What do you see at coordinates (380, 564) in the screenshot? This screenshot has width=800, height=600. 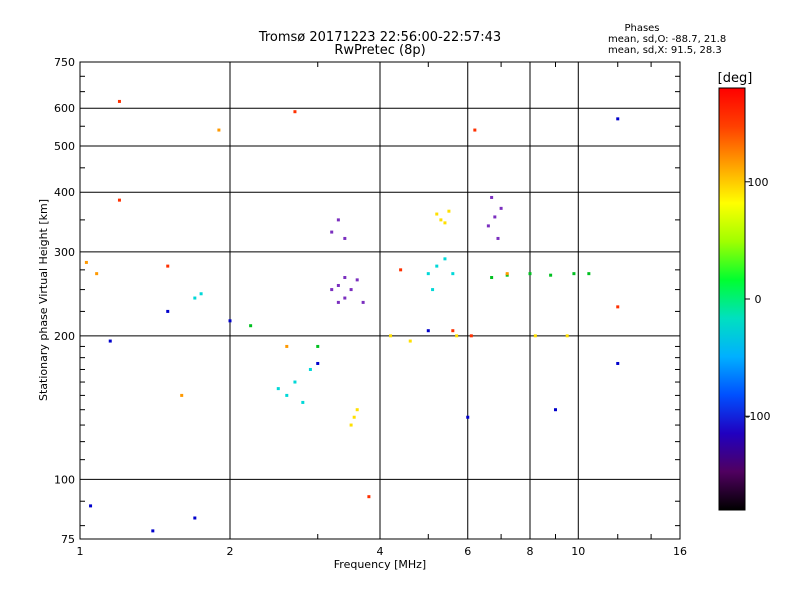 I see `x-axis-label: Frequency [MHz]` at bounding box center [380, 564].